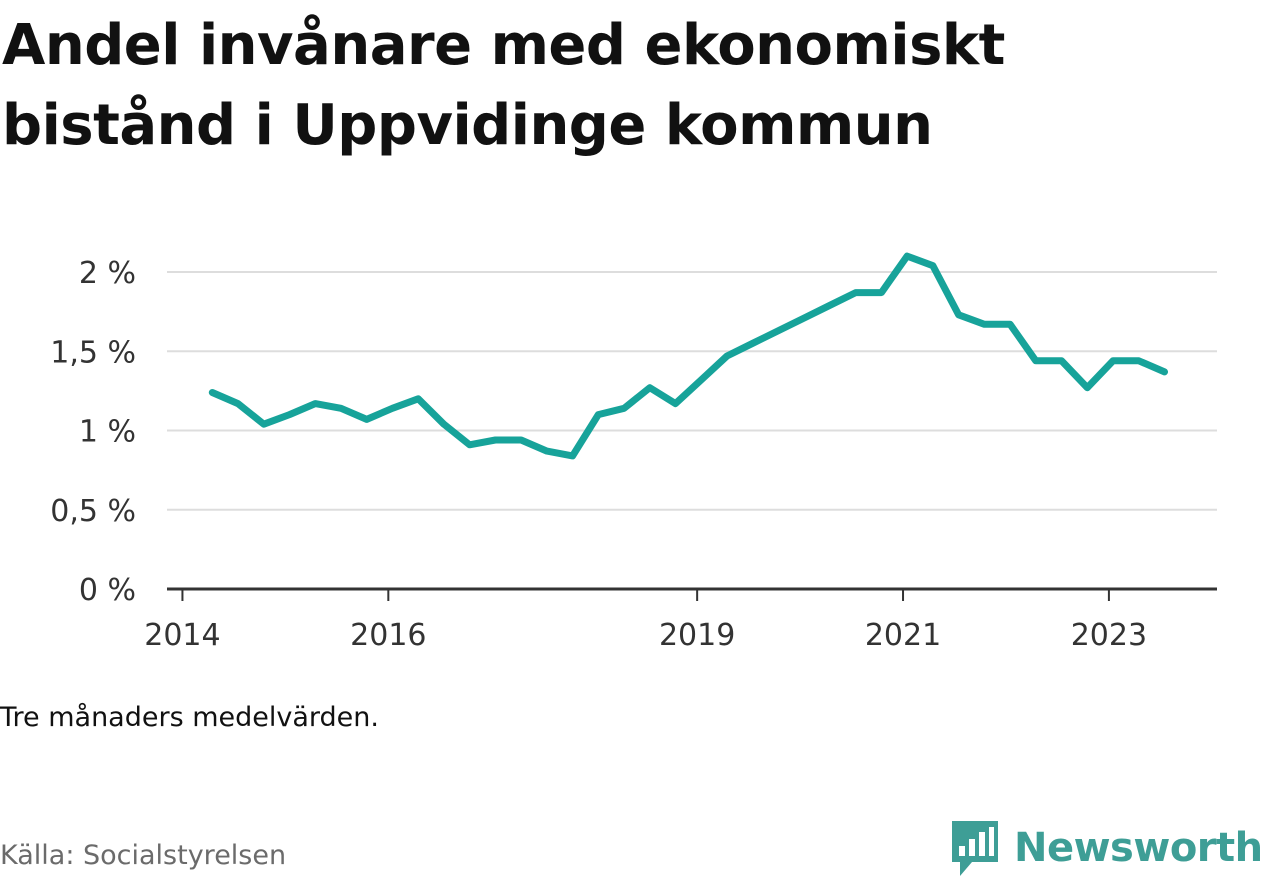 The image size is (1262, 879). What do you see at coordinates (107, 590) in the screenshot?
I see `y-tick-label: 0 %` at bounding box center [107, 590].